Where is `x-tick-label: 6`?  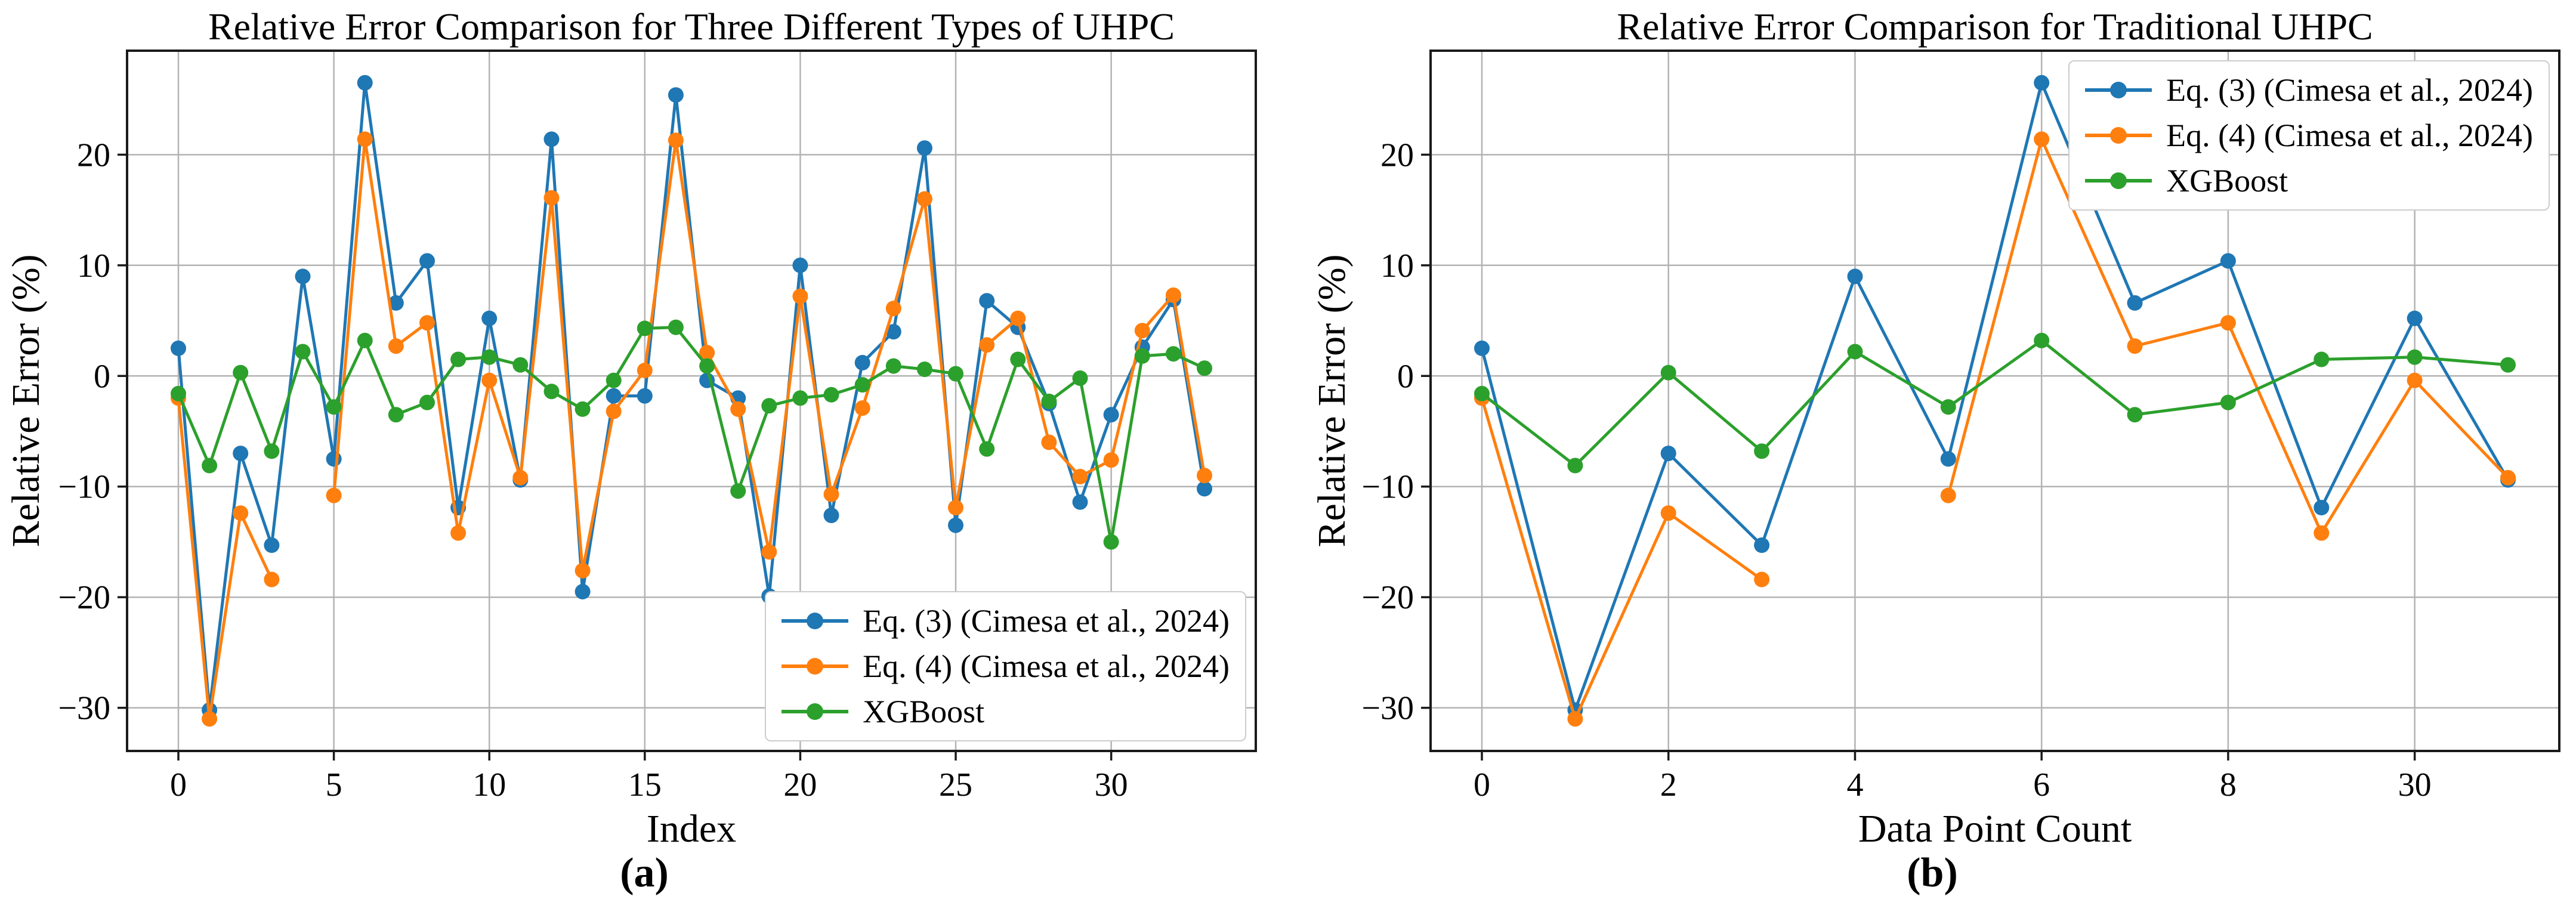
x-tick-label: 6 is located at coordinates (2042, 784).